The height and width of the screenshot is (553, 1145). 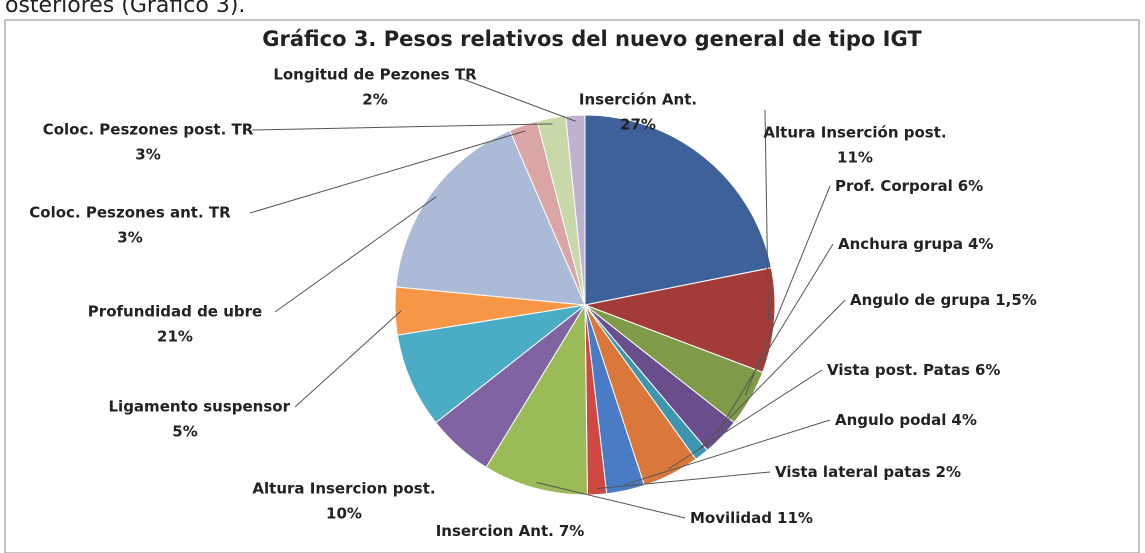 I want to click on slice-label: Altura Inserción post., so click(x=854, y=133).